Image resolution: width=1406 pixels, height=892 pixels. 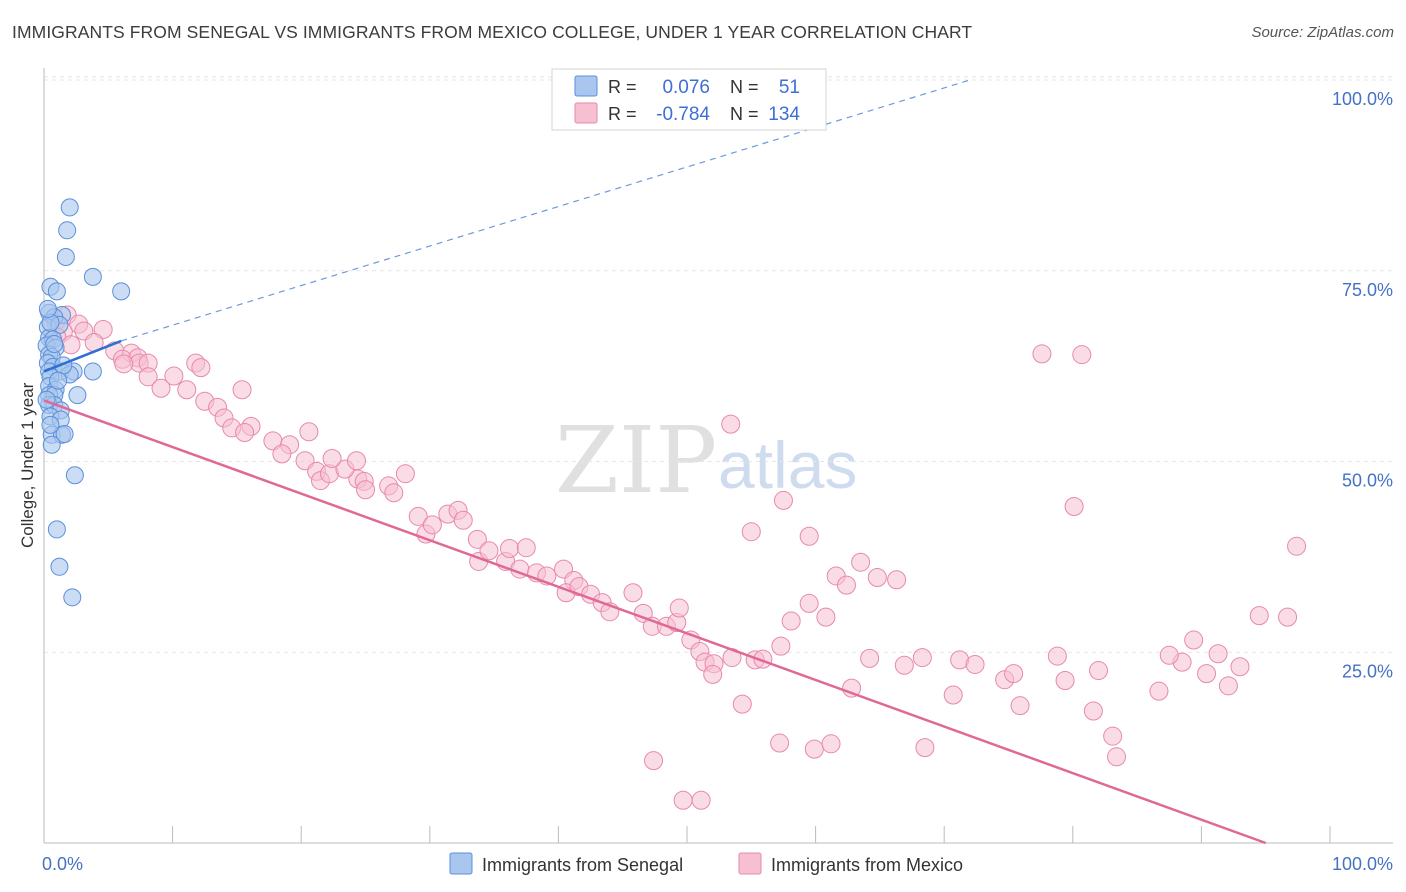 What do you see at coordinates (744, 114) in the screenshot?
I see `mexico-n-label: N =` at bounding box center [744, 114].